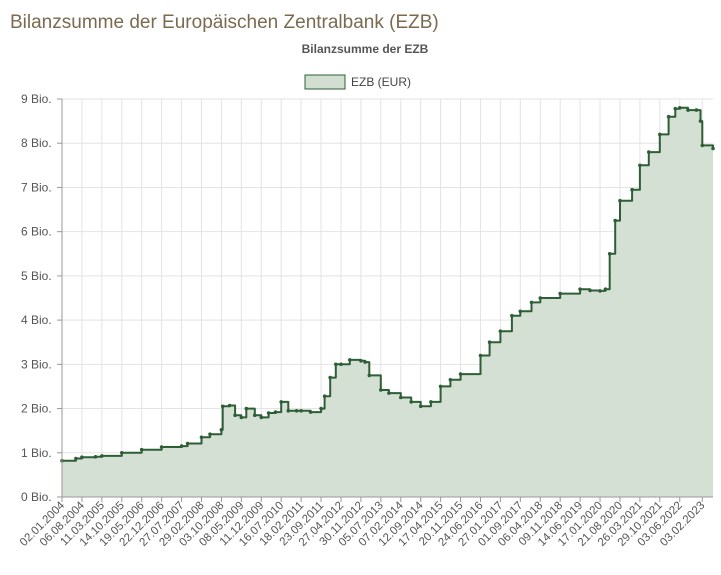 This screenshot has height=575, width=721. I want to click on chart-title: Bilanzsumme der EZB, so click(365, 49).